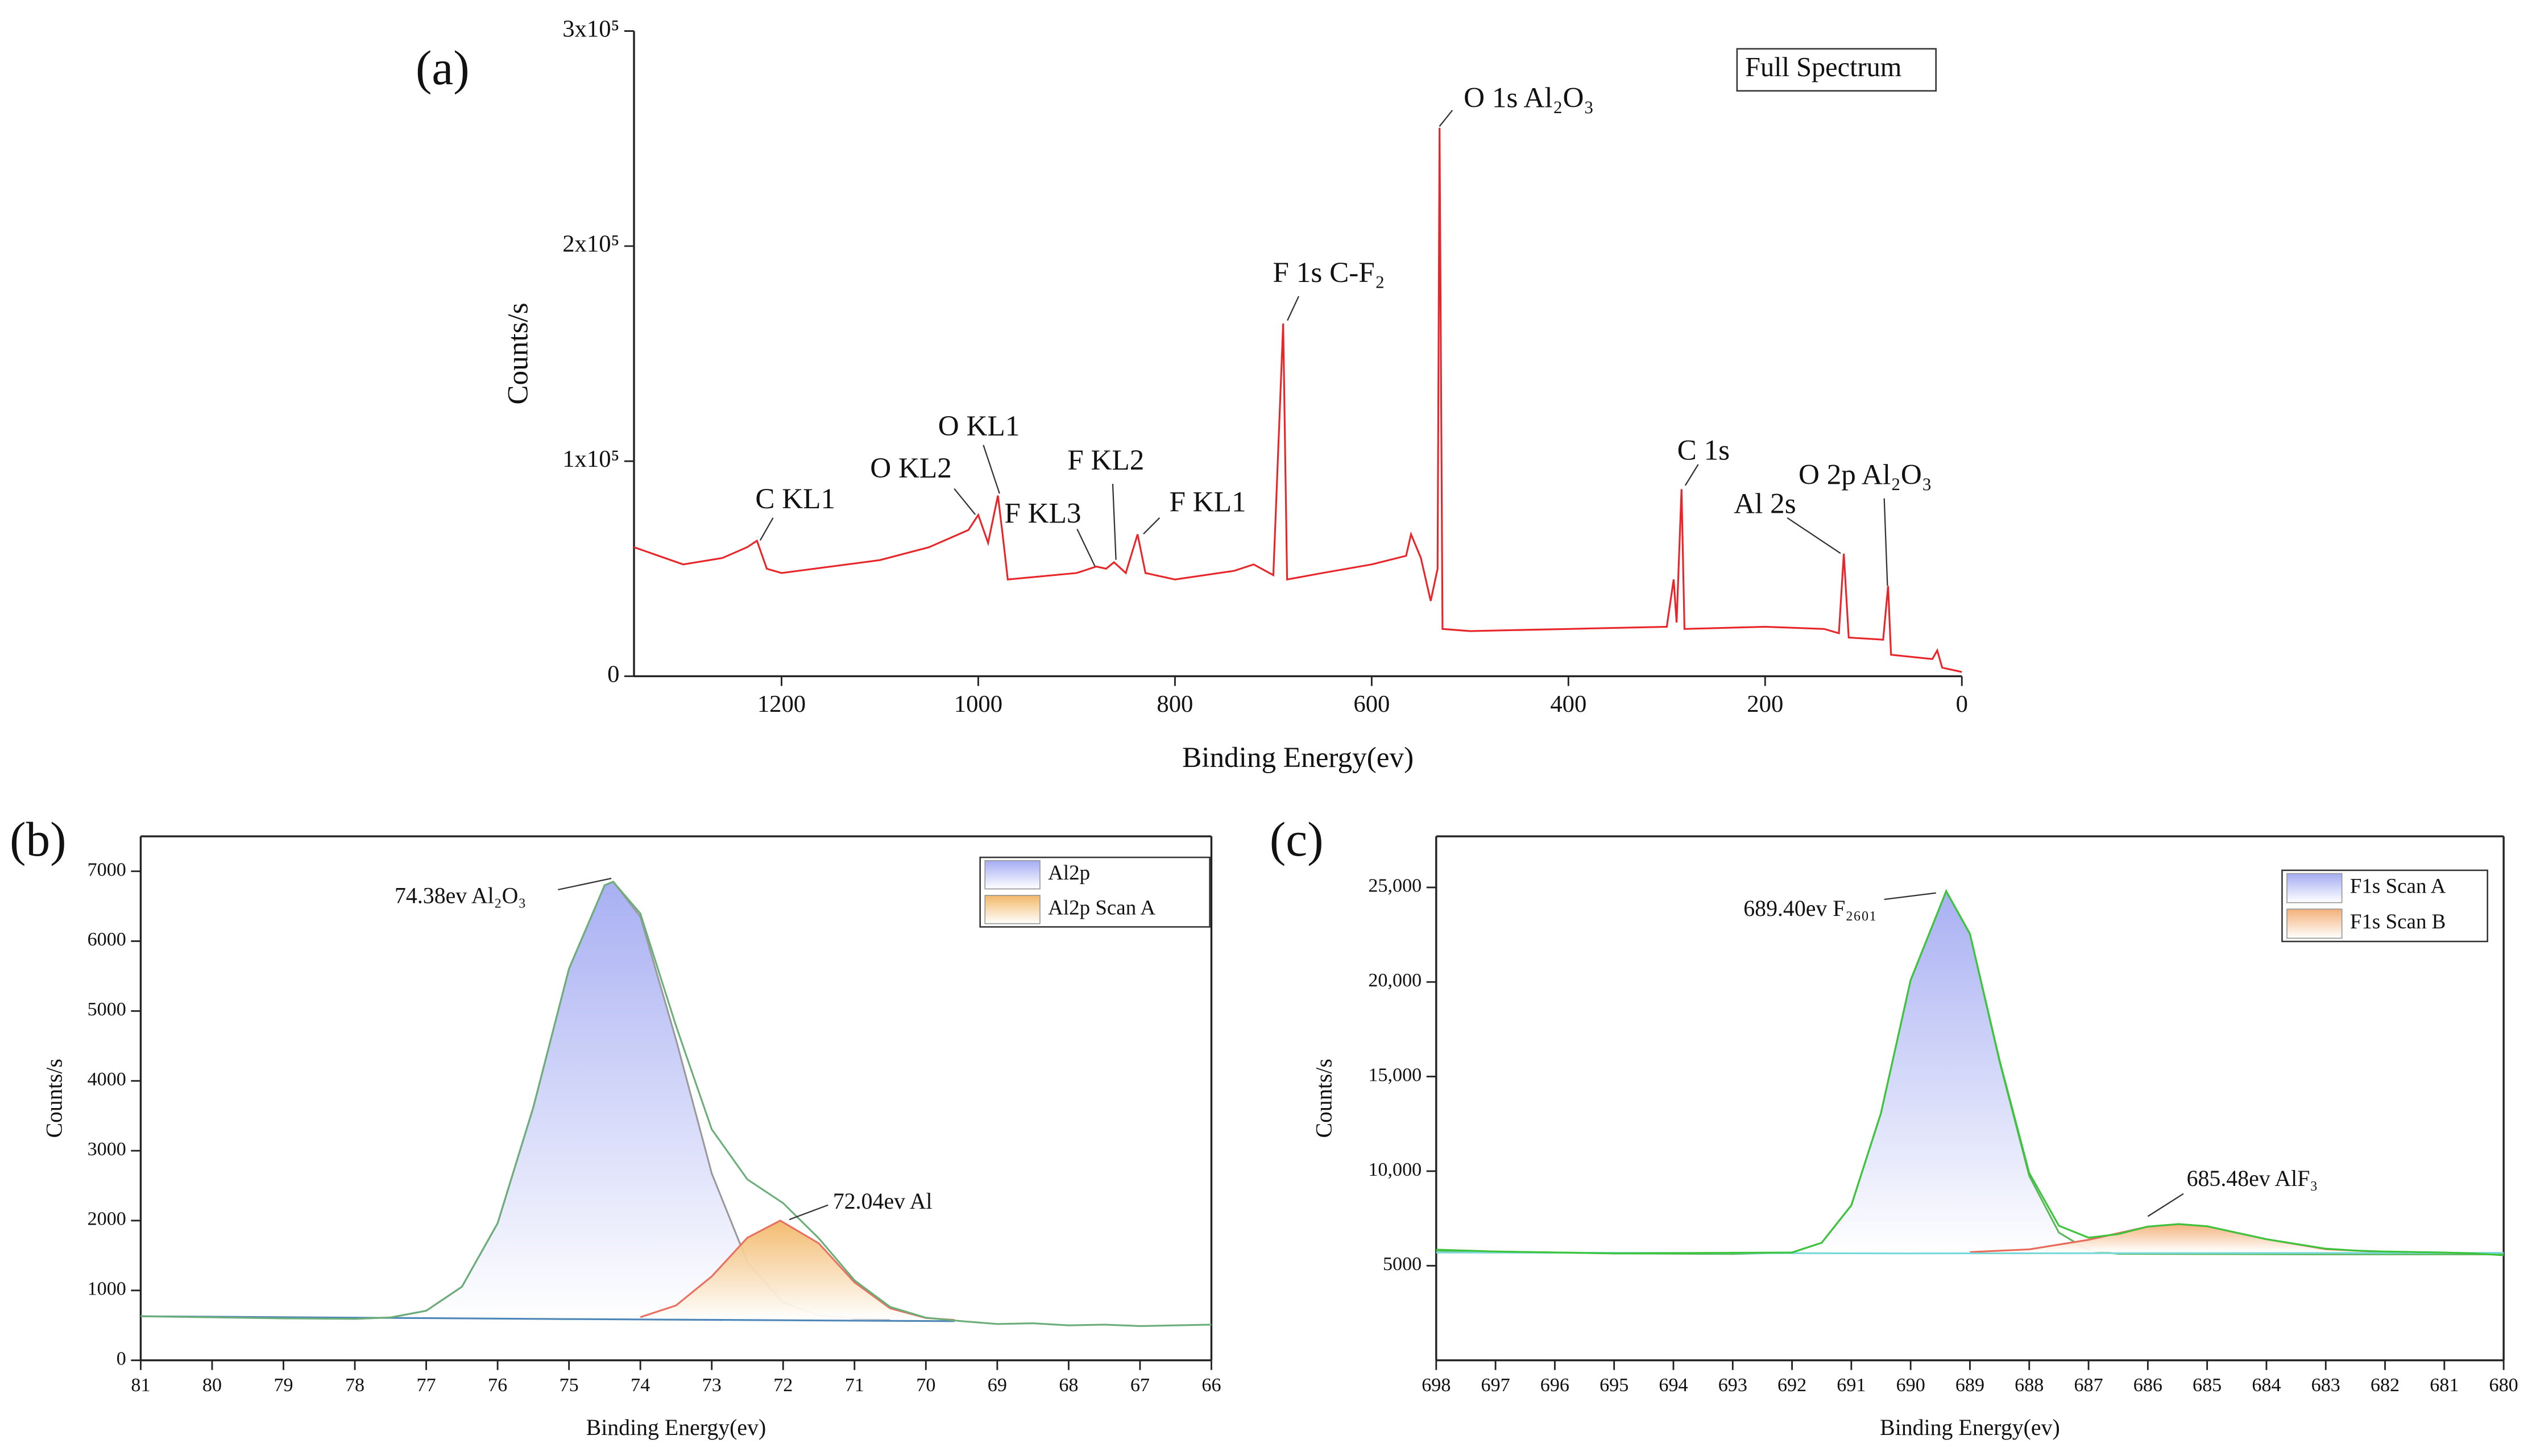 This screenshot has width=2536, height=1456. What do you see at coordinates (1851, 1386) in the screenshot?
I see `x-tick-label: 691` at bounding box center [1851, 1386].